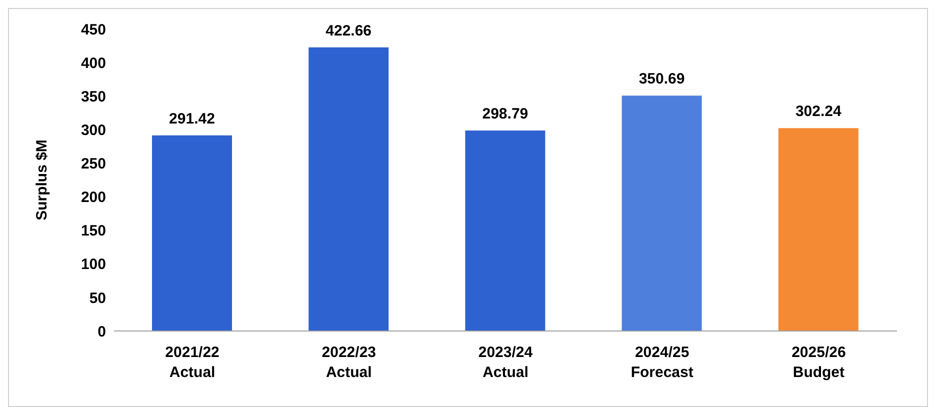 The height and width of the screenshot is (407, 936). I want to click on y-tick-label: 150, so click(93, 231).